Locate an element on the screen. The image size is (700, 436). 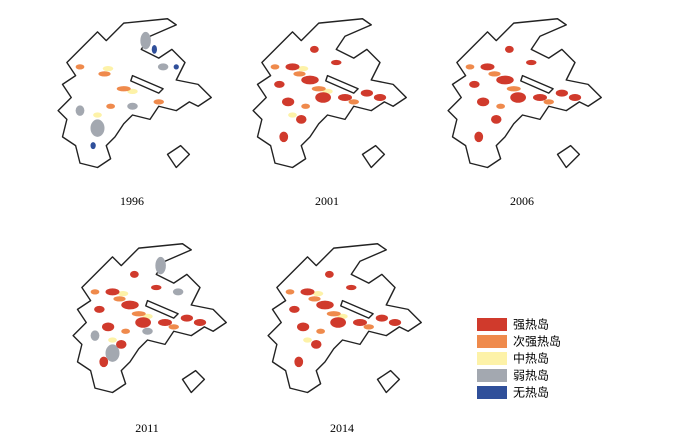
legend-label: 次强热岛 is located at coordinates (537, 341).